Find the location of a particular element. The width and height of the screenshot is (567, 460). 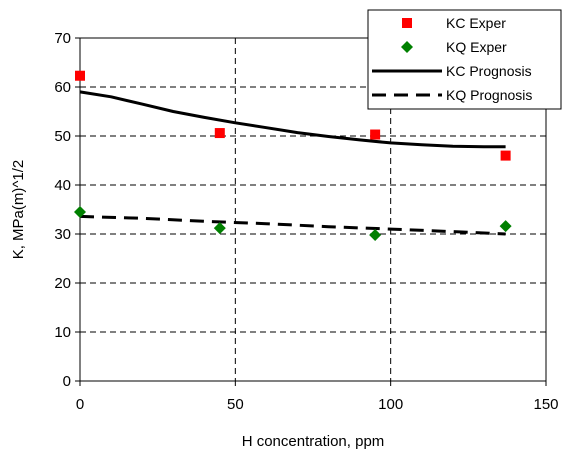

y-tick-label: 30 is located at coordinates (62, 234).